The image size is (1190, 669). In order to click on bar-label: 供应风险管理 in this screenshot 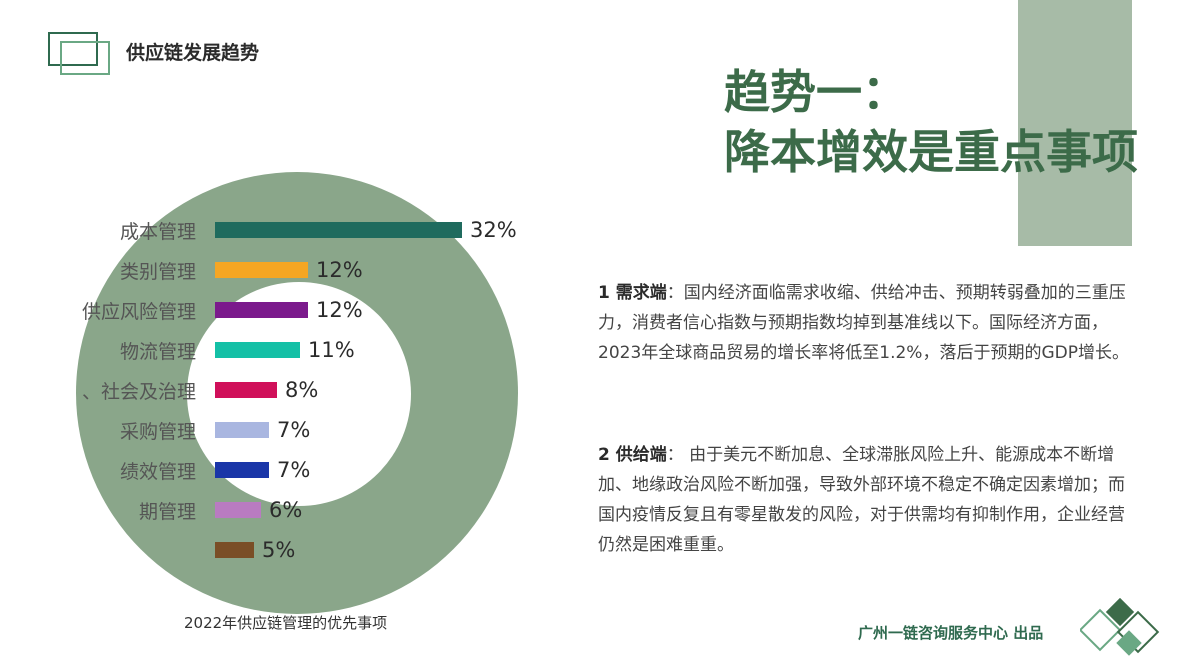, I will do `click(138, 312)`.